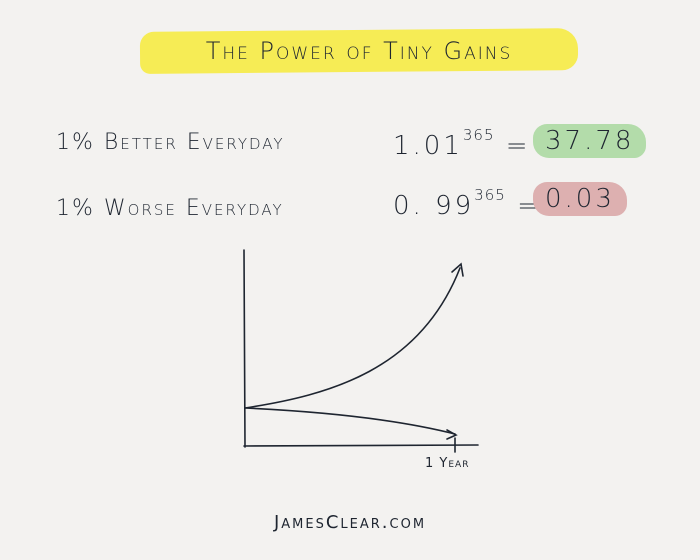 The width and height of the screenshot is (700, 560). Describe the element at coordinates (350, 421) in the screenshot. I see `decline-curve` at that location.